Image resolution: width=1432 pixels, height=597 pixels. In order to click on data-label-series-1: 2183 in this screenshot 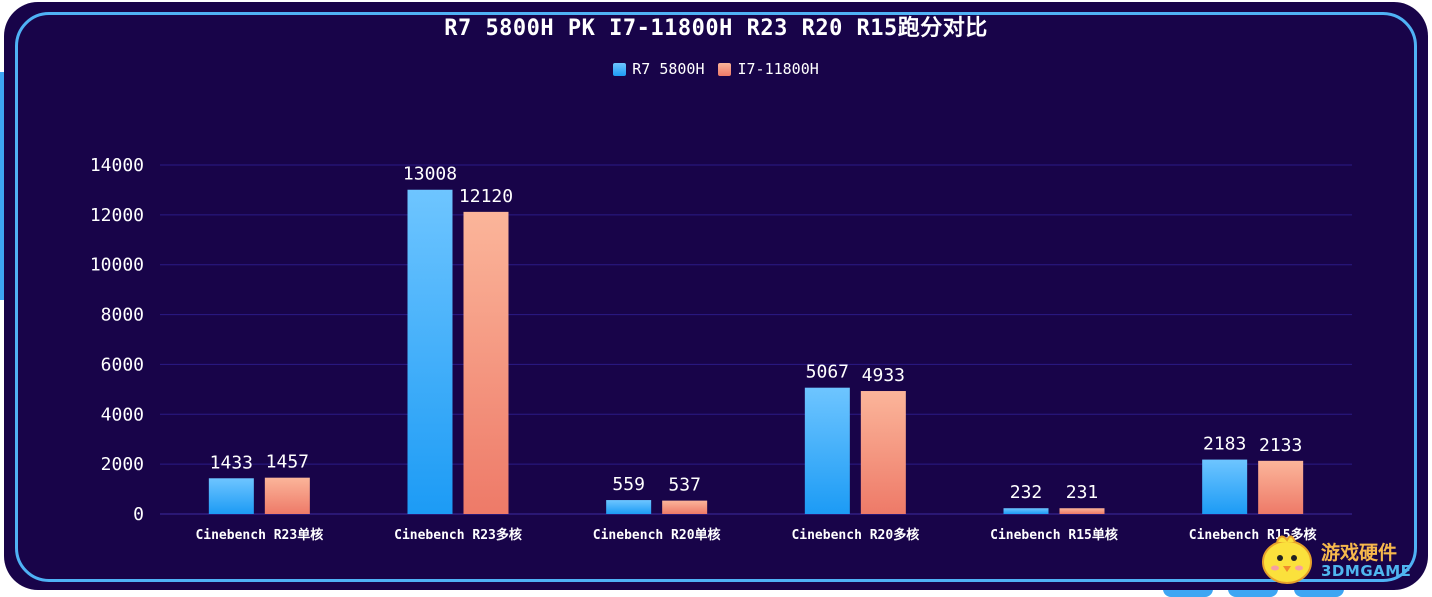, I will do `click(1224, 444)`.